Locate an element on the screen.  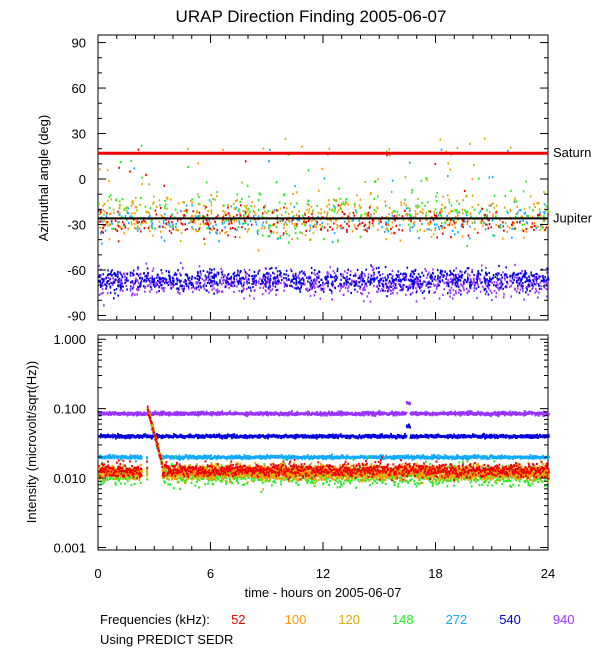
azimuth-y-tick-label: -90 is located at coordinates (76, 315).